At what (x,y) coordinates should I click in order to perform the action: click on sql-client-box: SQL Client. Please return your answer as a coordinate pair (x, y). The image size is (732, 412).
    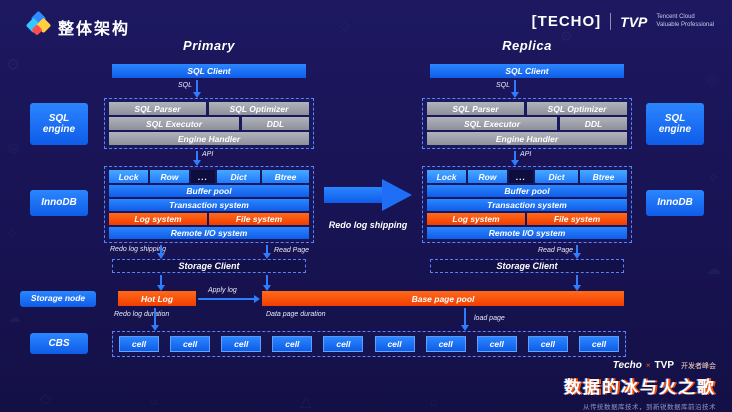
    Looking at the image, I should click on (527, 71).